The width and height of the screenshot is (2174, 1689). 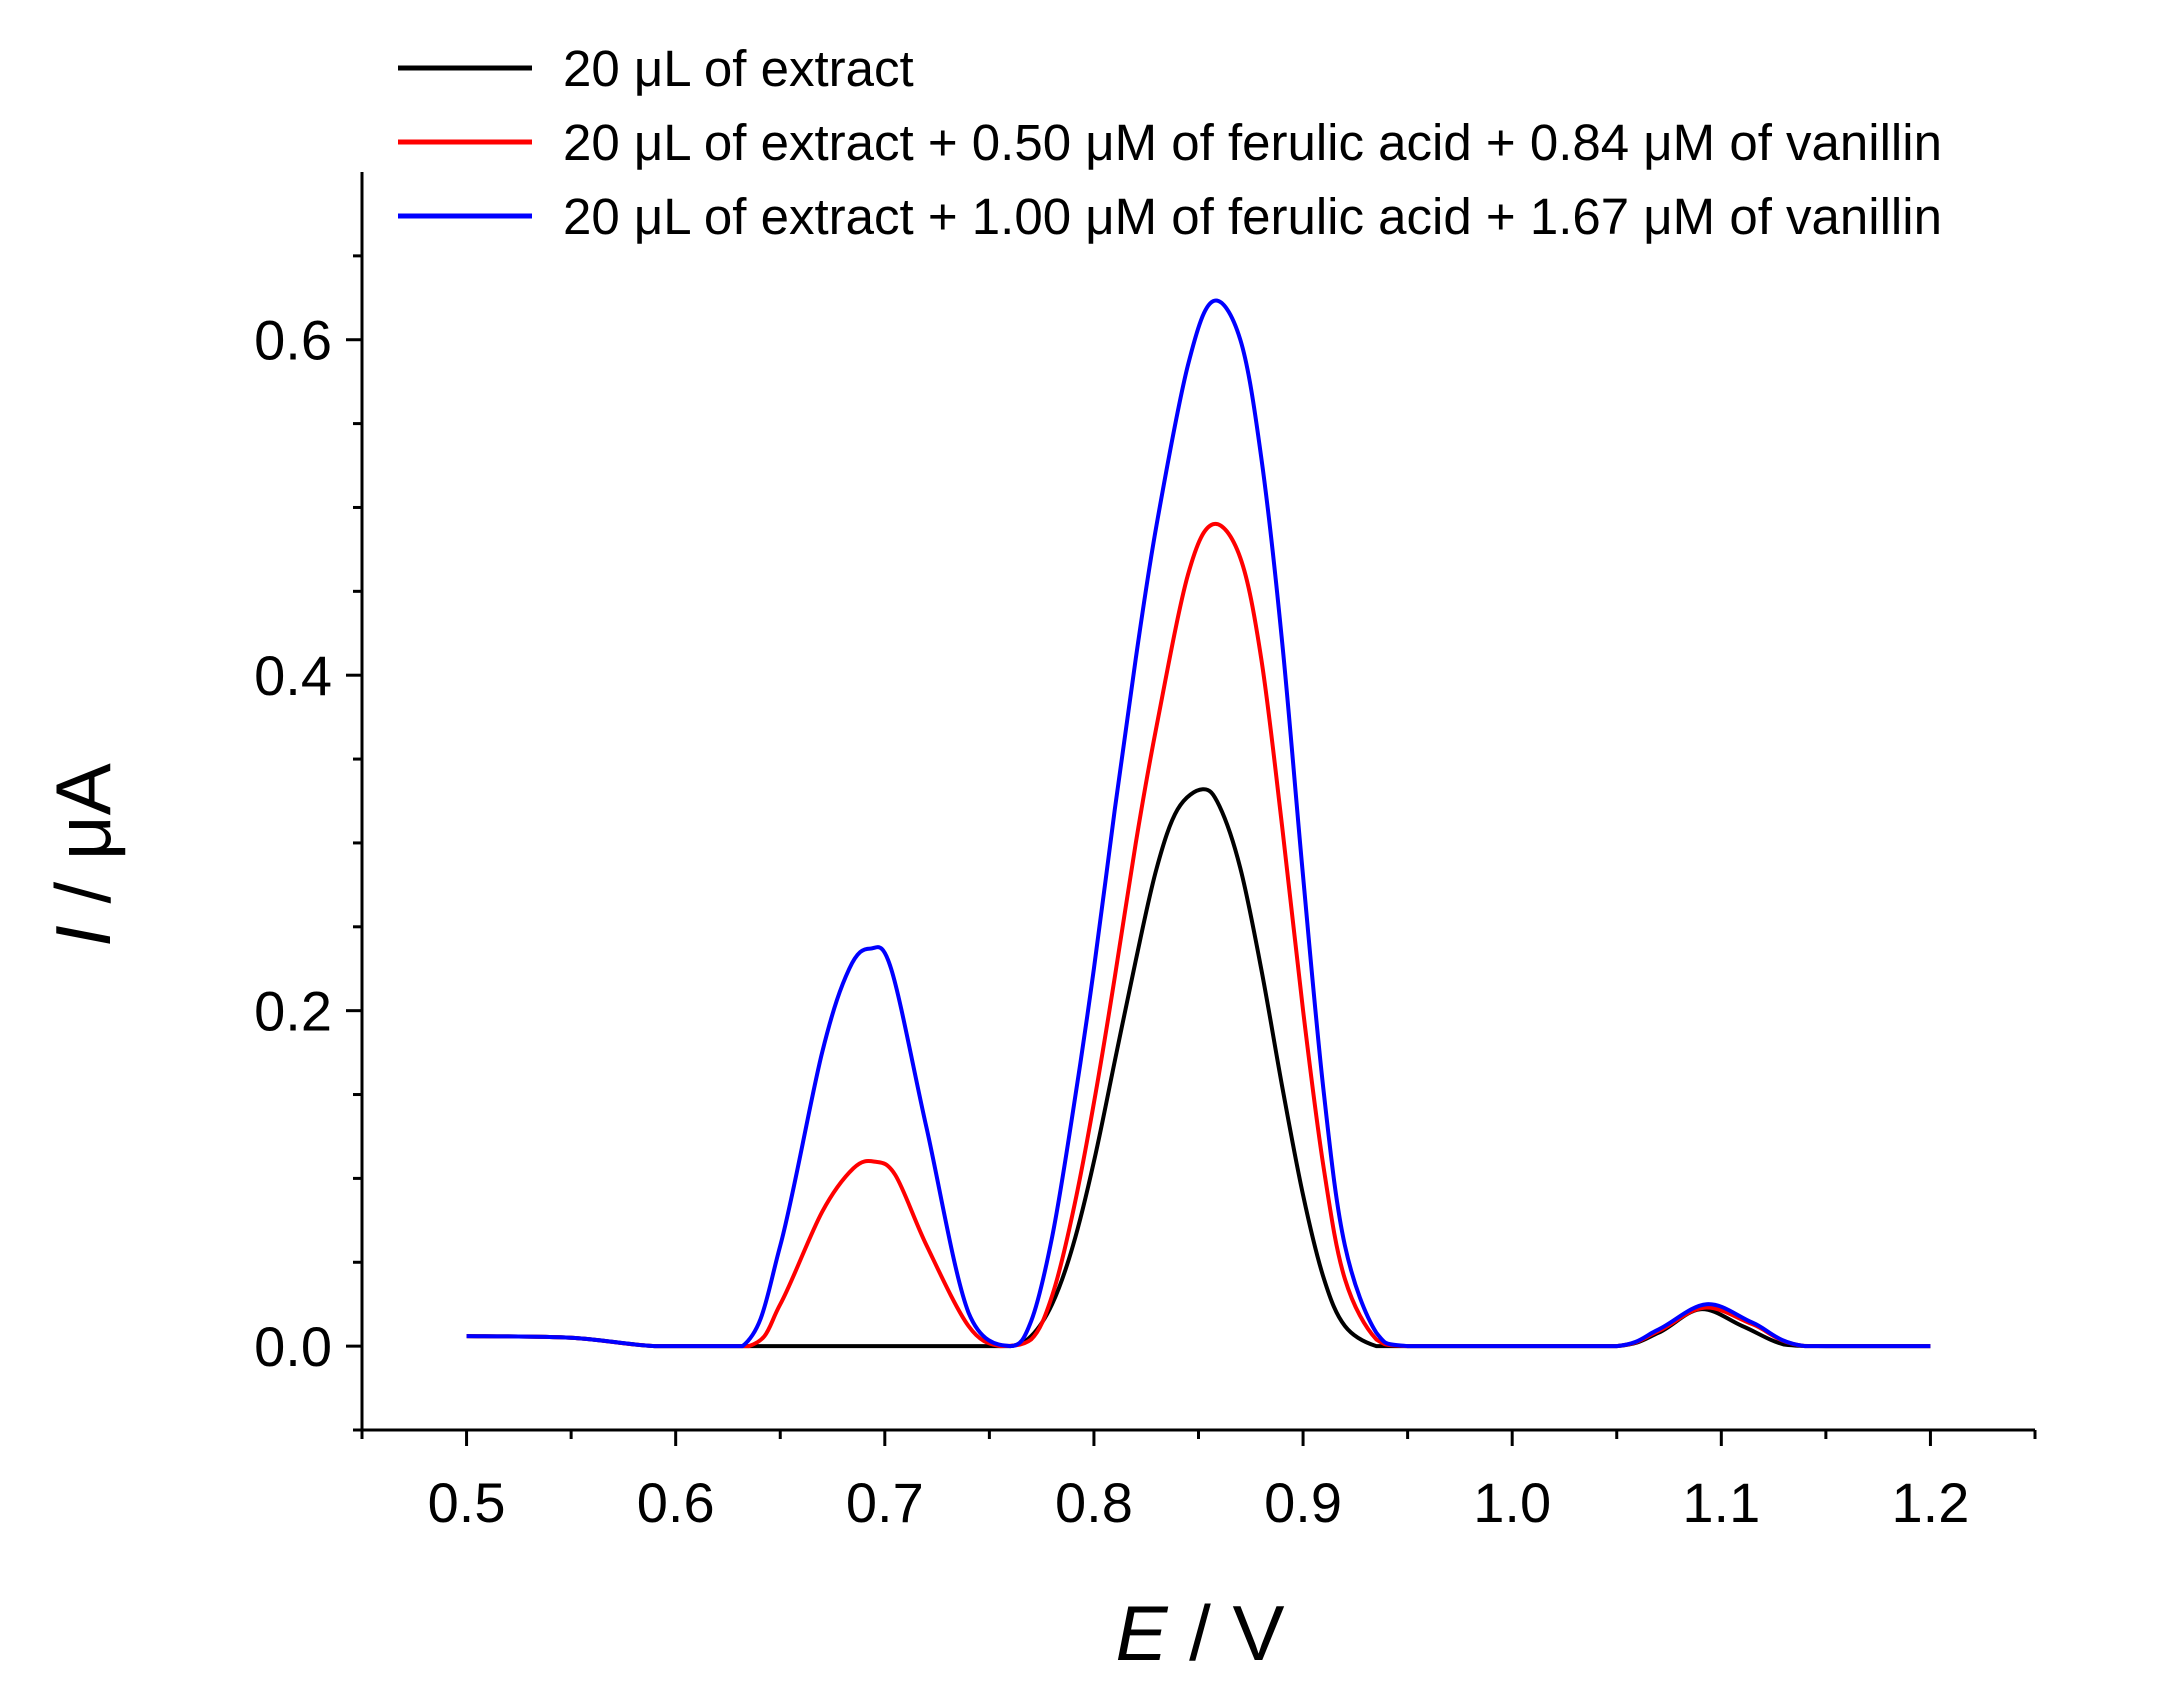 I want to click on y-tick-label: 0.2, so click(x=293, y=1011).